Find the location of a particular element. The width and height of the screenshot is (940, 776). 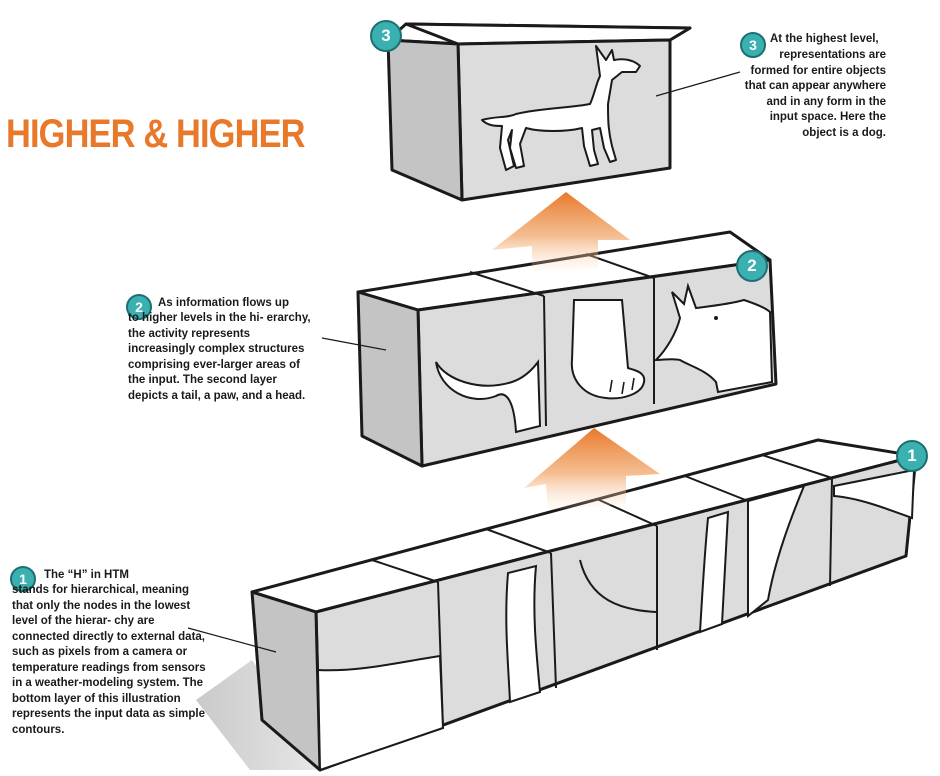

dog-icon is located at coordinates (561, 108).